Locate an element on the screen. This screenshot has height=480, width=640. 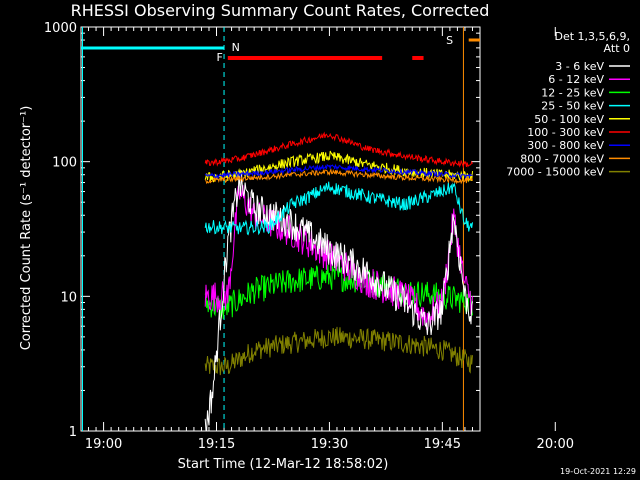
legend-entry-label: 6 - 12 keV is located at coordinates (576, 79).